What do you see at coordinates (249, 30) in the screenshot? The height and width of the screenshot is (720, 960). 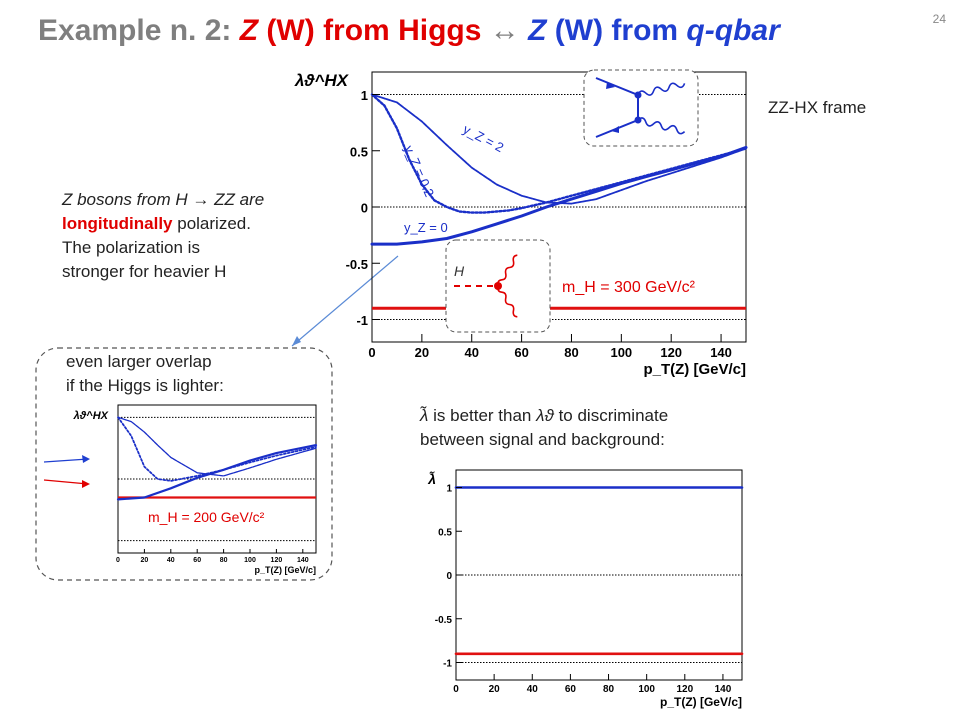 I see `title-z-1: Z` at bounding box center [249, 30].